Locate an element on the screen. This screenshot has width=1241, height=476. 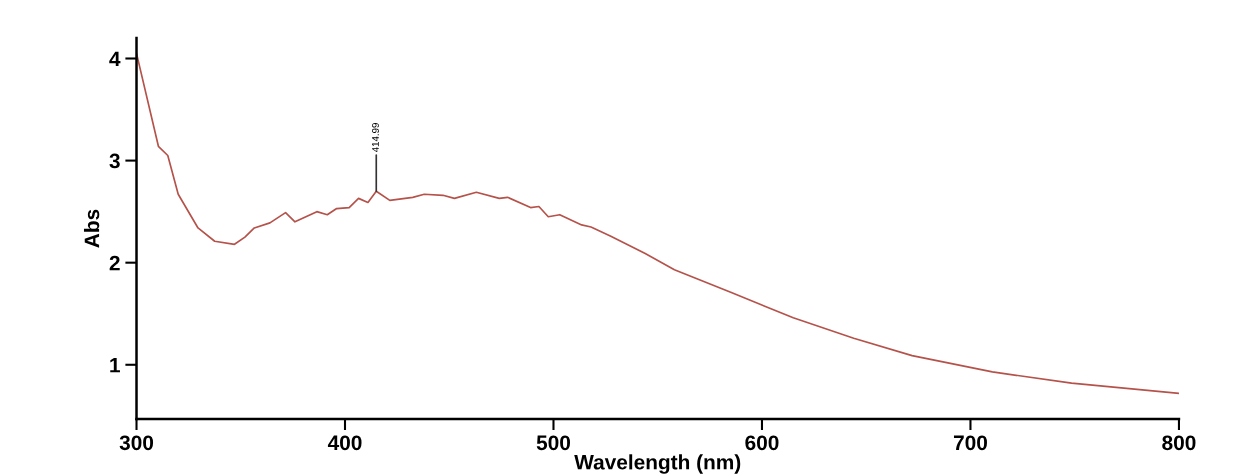
x-axis-title: Wavelength (nm) is located at coordinates (657, 464).